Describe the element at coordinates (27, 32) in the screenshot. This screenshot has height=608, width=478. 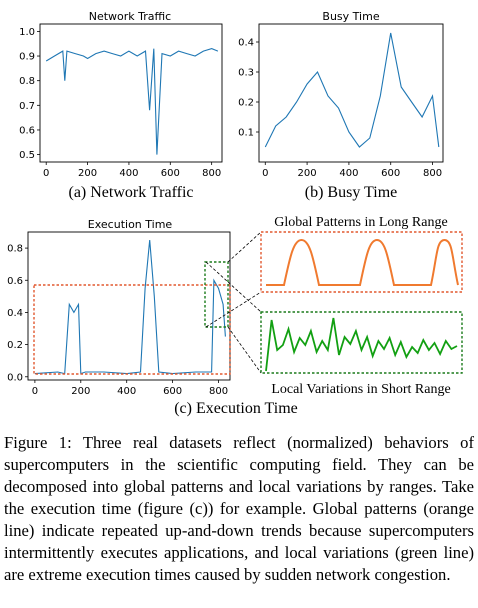
I see `y-tick-label: 1.0` at that location.